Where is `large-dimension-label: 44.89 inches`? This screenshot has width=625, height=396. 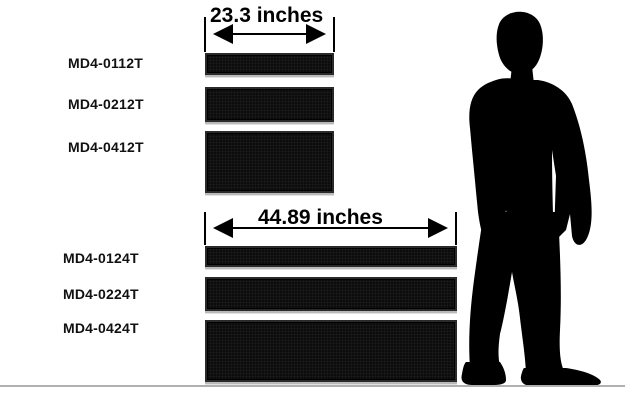
large-dimension-label: 44.89 inches is located at coordinates (320, 217).